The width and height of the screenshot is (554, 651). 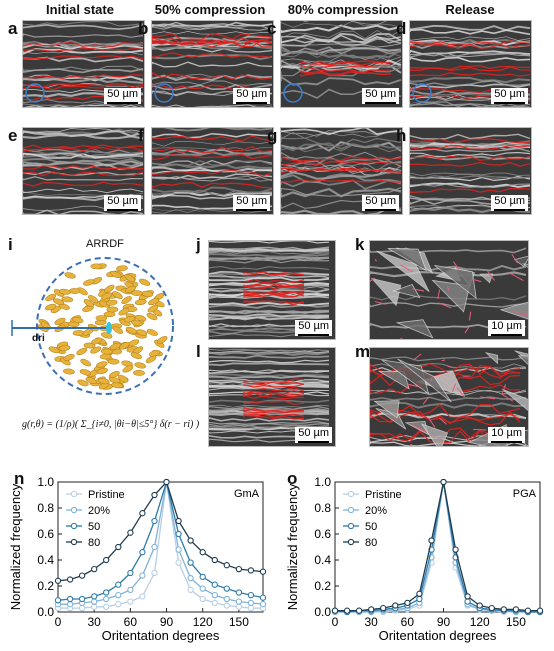 I want to click on panel-label-b: b, so click(x=143, y=28).